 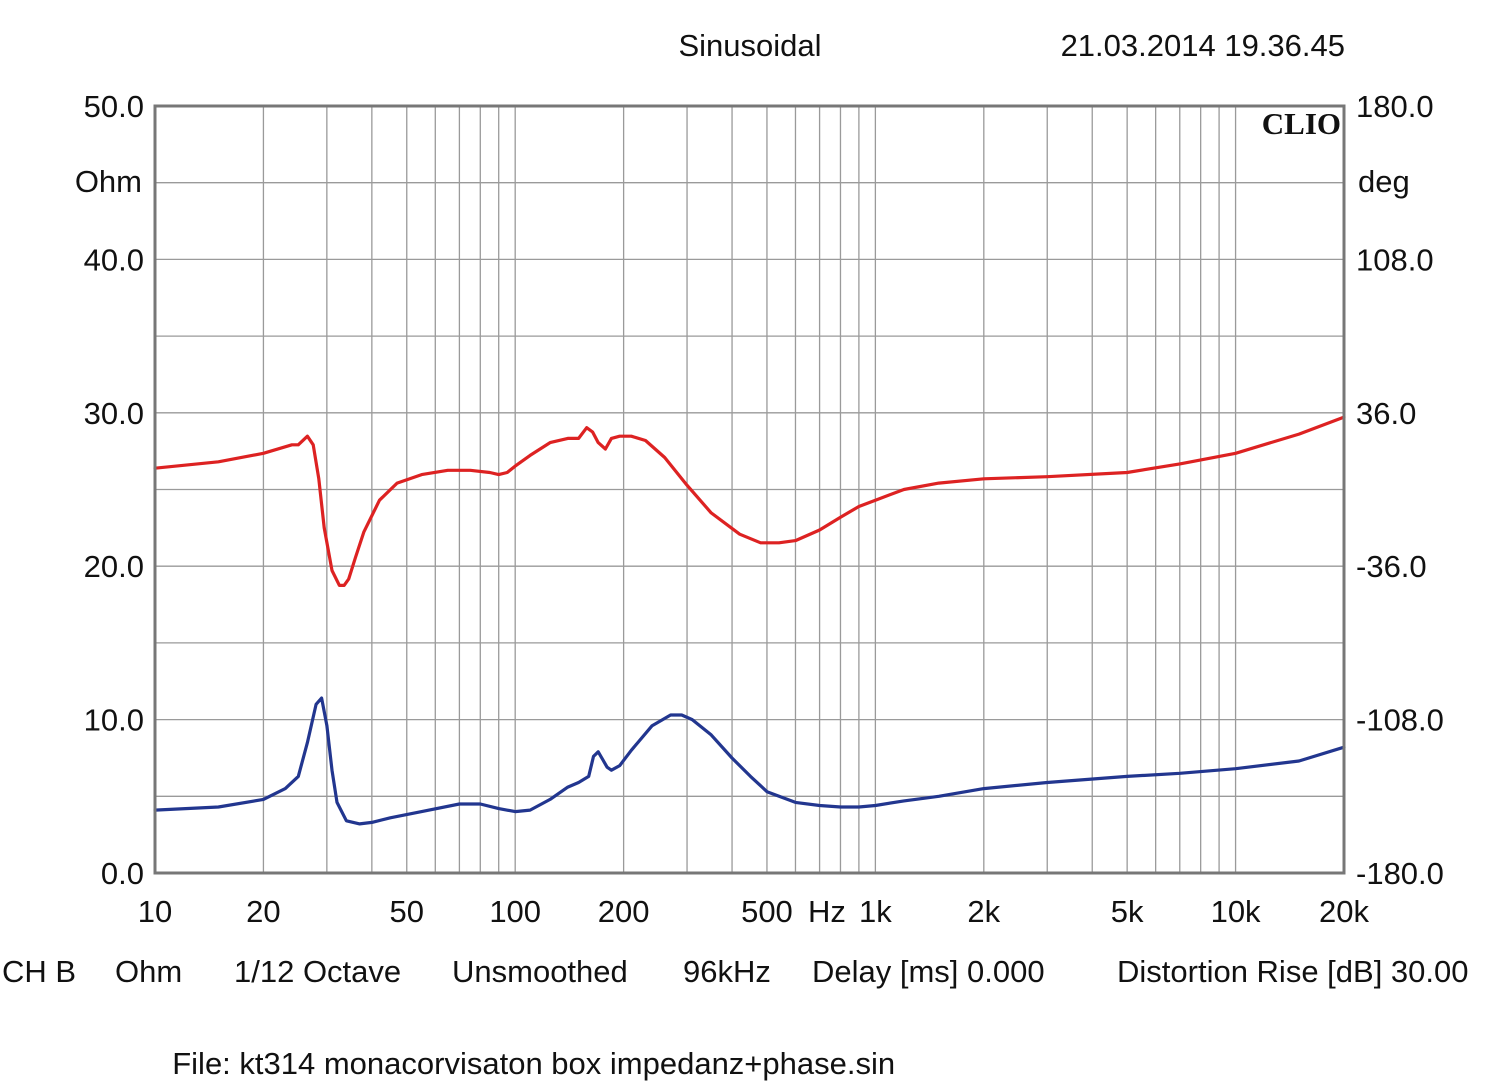 What do you see at coordinates (114, 259) in the screenshot?
I see `y-left-tick-label: 40.0` at bounding box center [114, 259].